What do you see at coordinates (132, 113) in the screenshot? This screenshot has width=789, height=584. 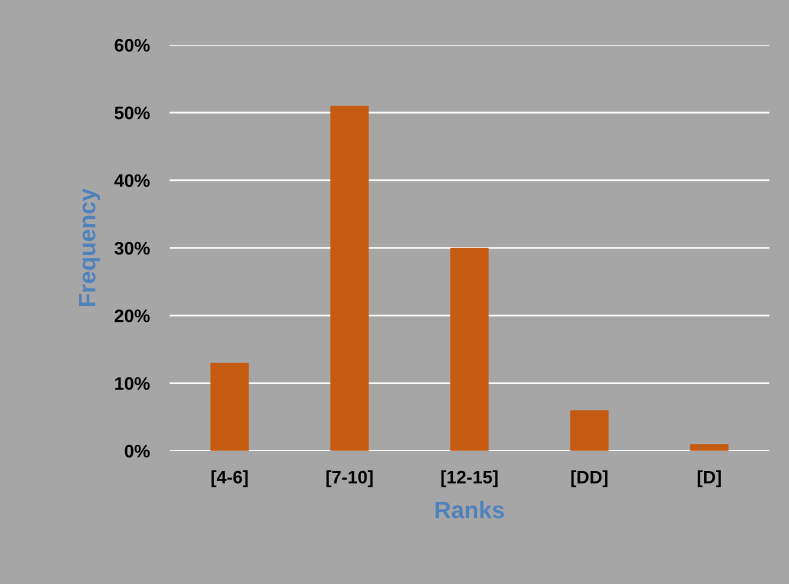 I see `y-tick-label: 50%` at bounding box center [132, 113].